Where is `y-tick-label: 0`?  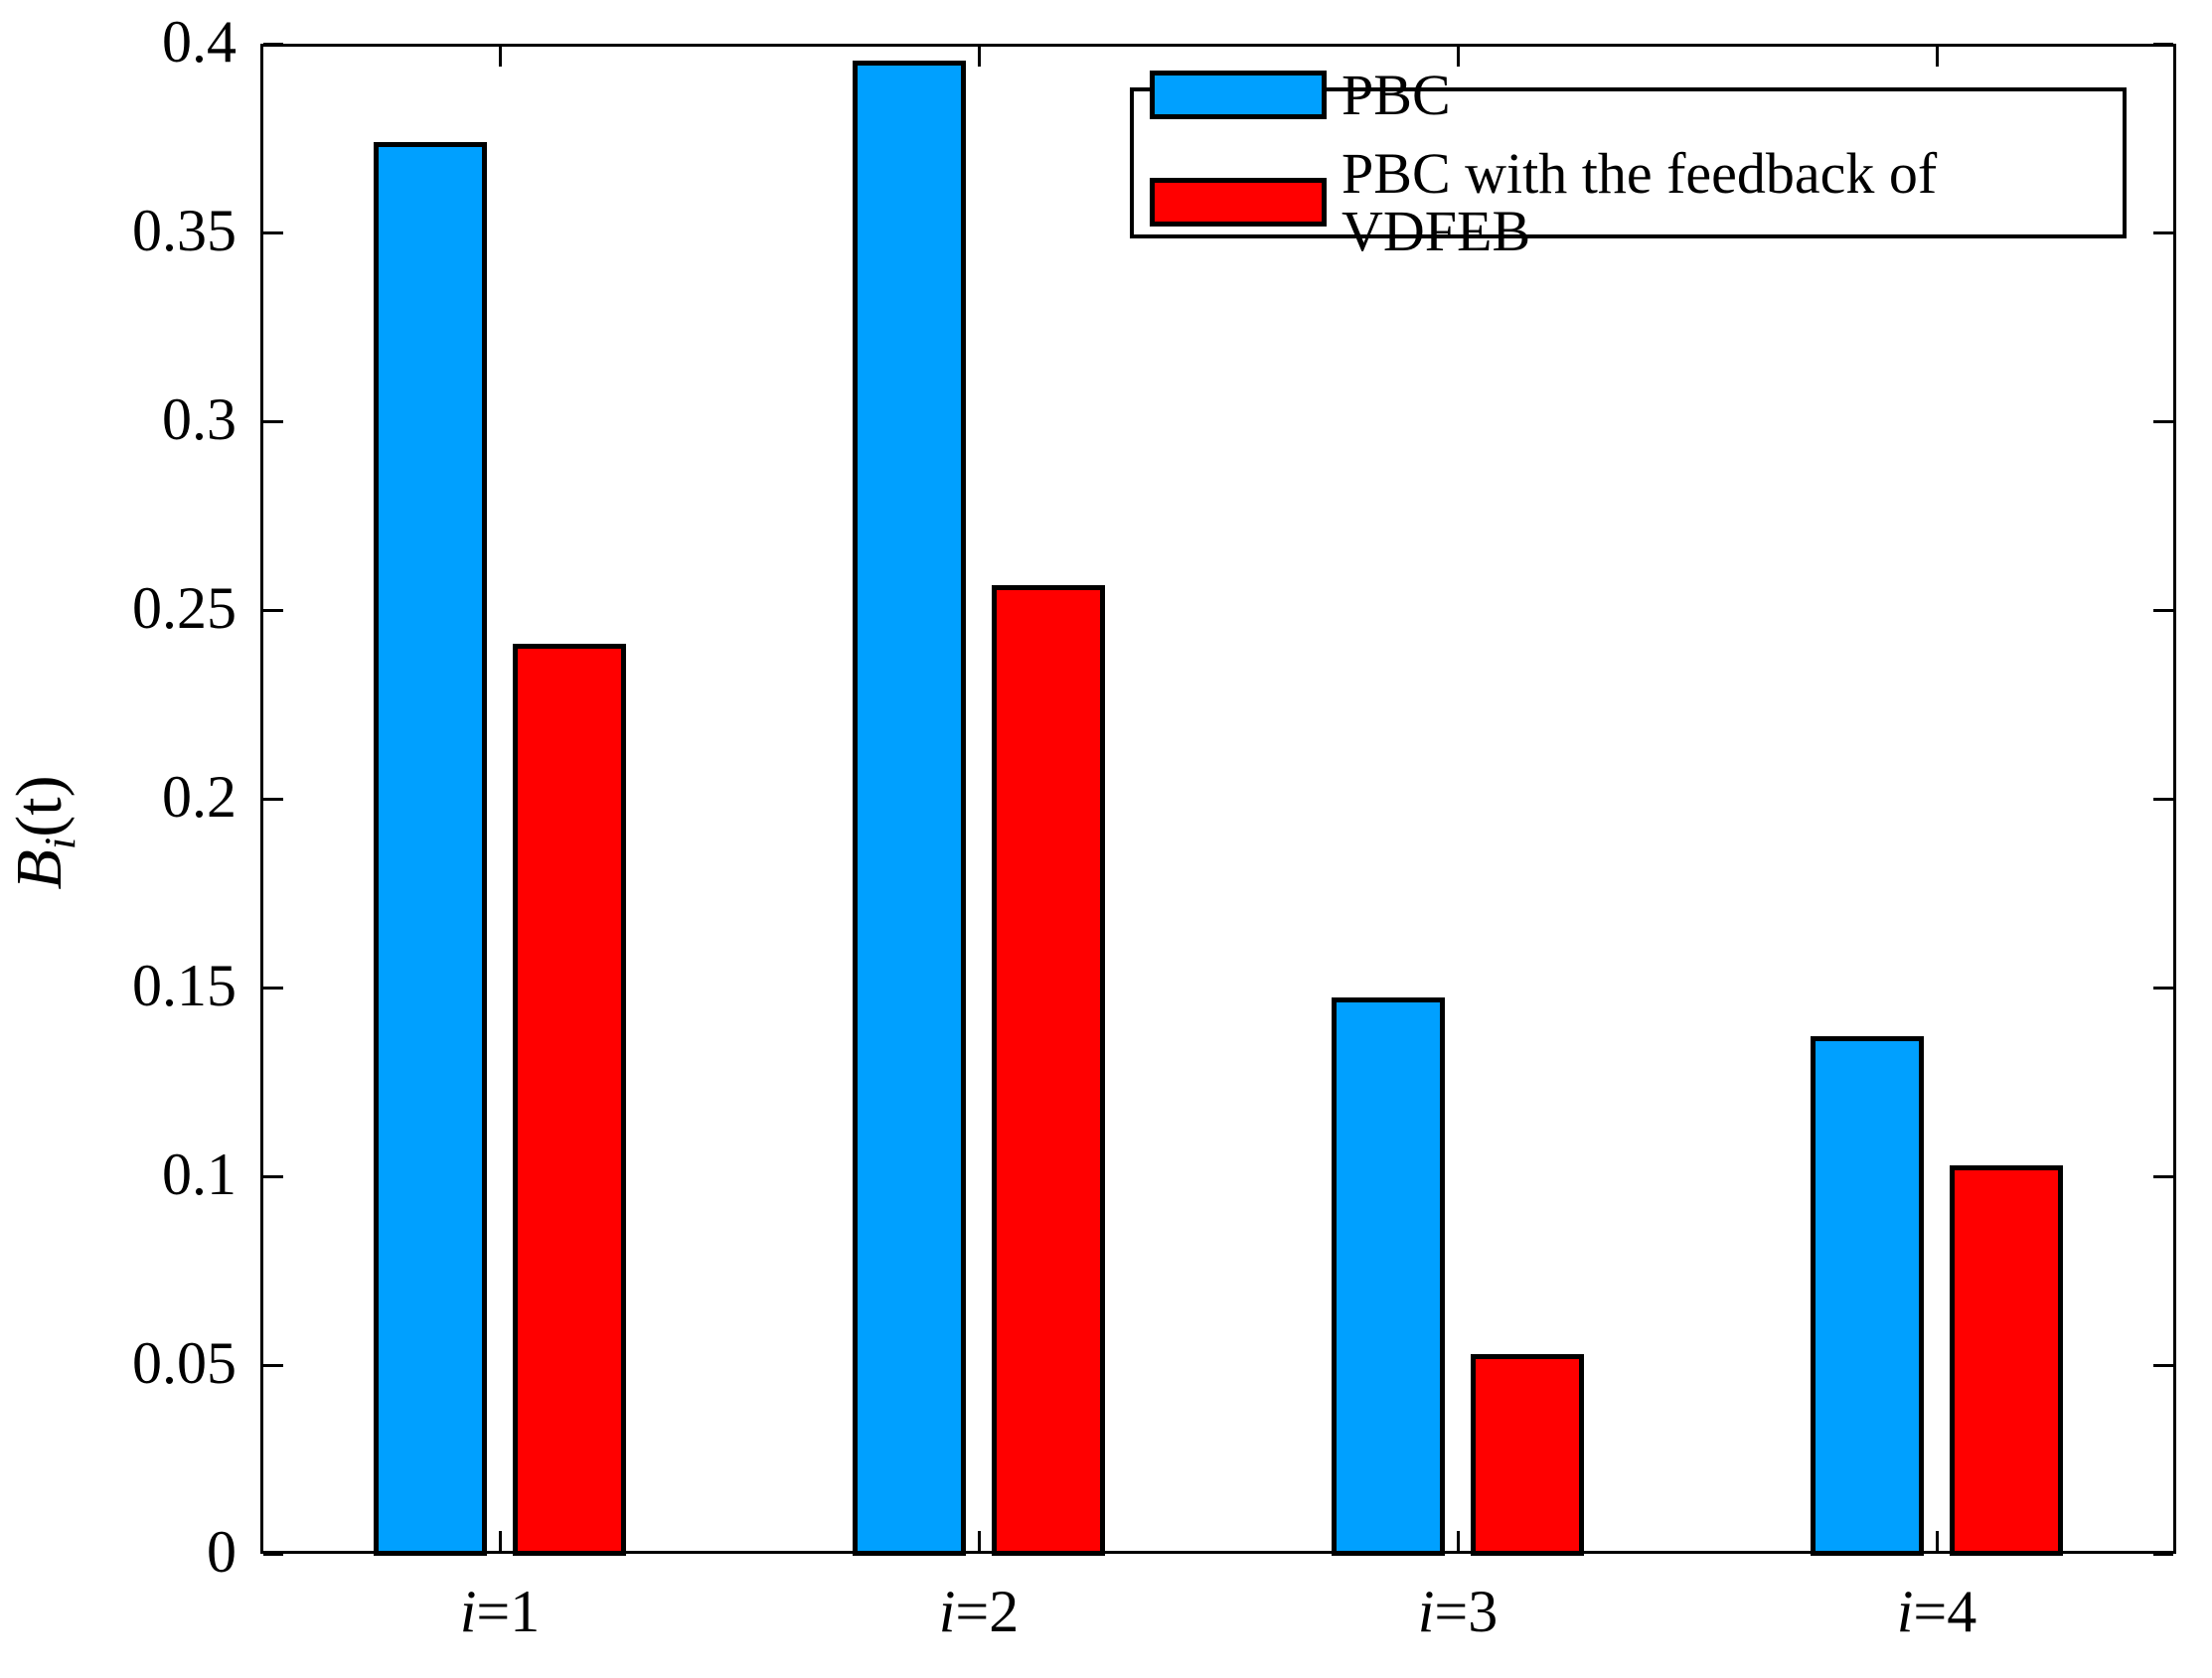 y-tick-label: 0 is located at coordinates (222, 1552).